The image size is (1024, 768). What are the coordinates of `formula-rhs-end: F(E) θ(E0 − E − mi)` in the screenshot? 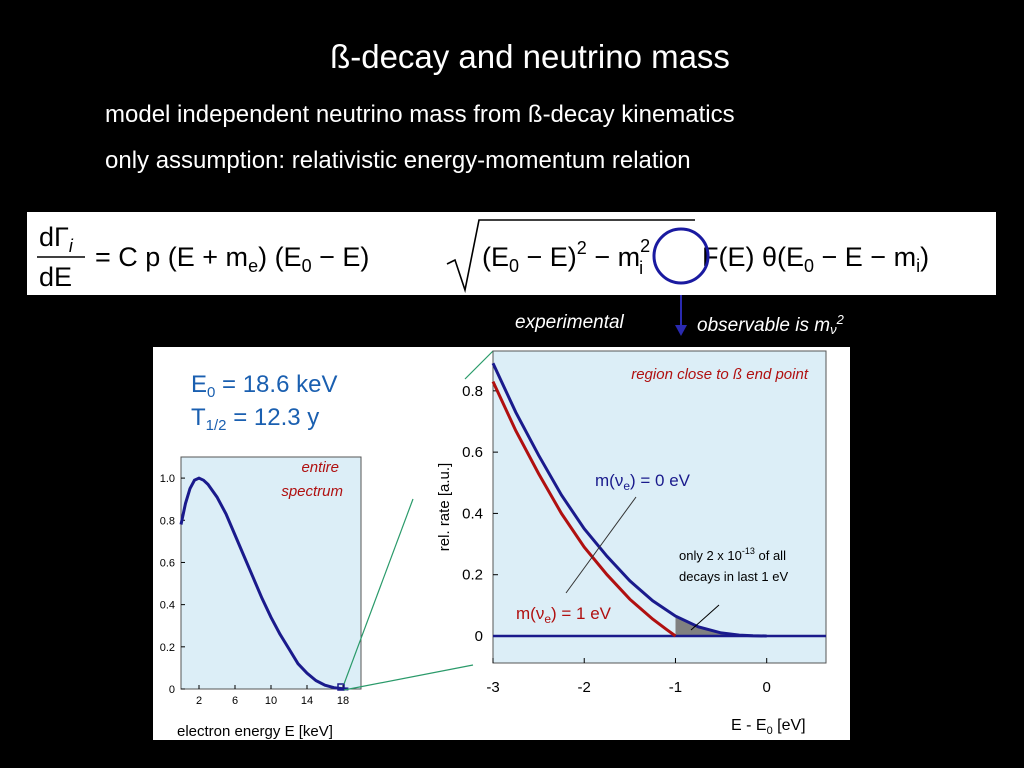 It's located at (815, 259).